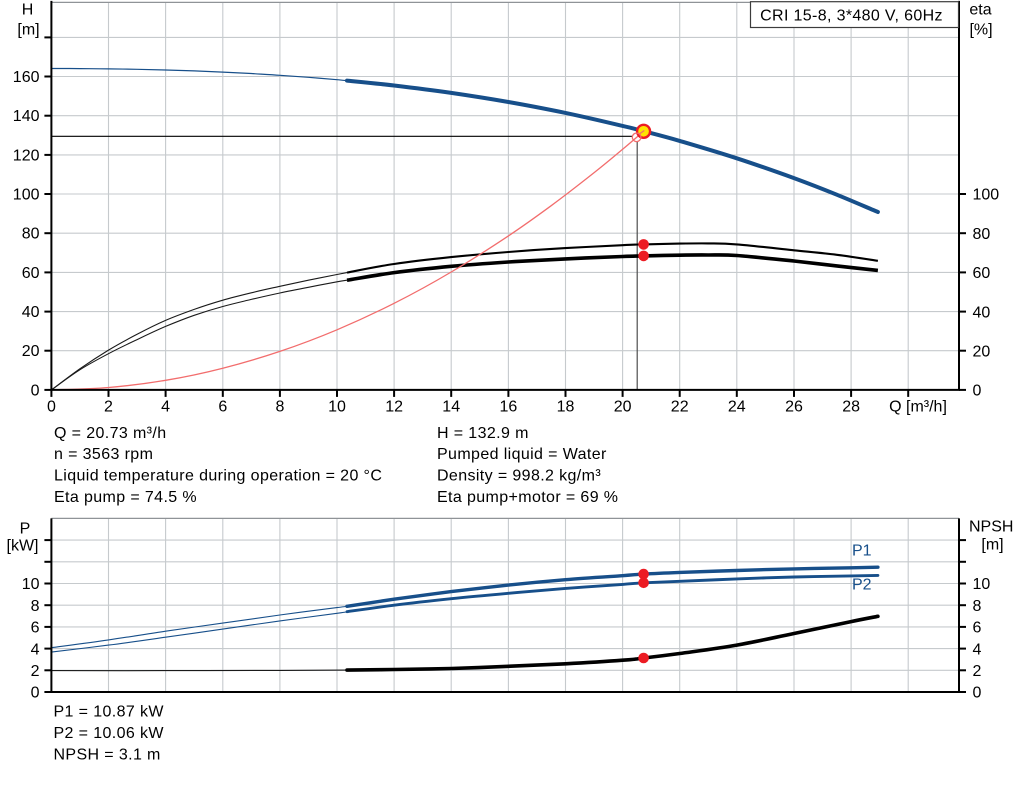  Describe the element at coordinates (527, 497) in the screenshot. I see `svg-text: Eta pump+motor = 69 %` at that location.